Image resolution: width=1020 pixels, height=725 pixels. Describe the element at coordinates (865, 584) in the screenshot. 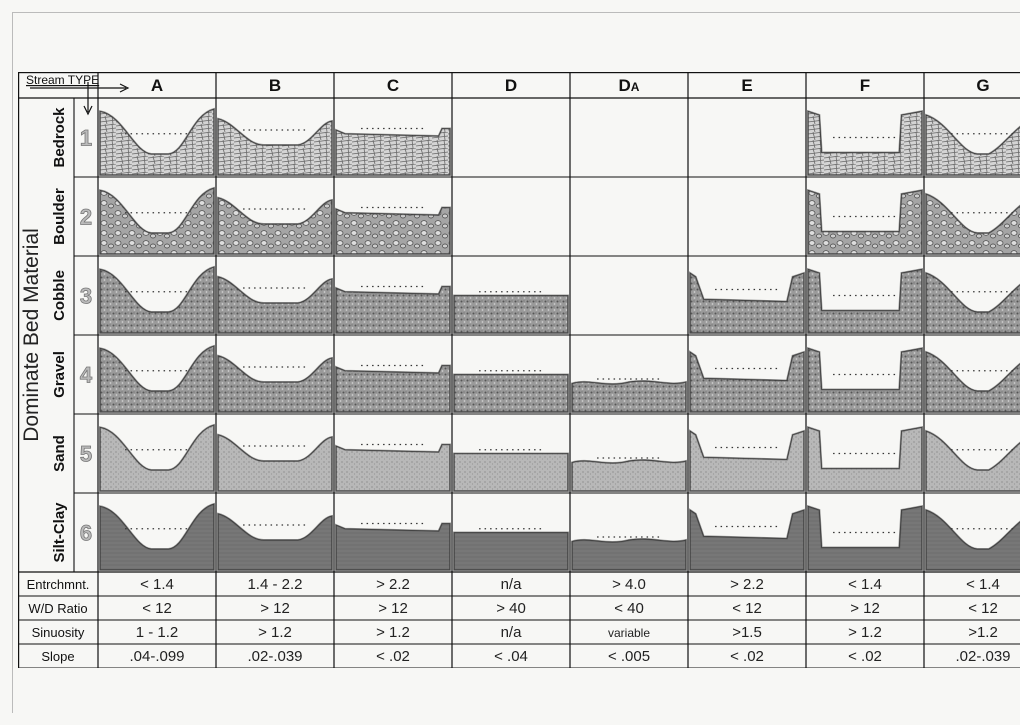

I see `property-0-value-F: < 1.4` at that location.